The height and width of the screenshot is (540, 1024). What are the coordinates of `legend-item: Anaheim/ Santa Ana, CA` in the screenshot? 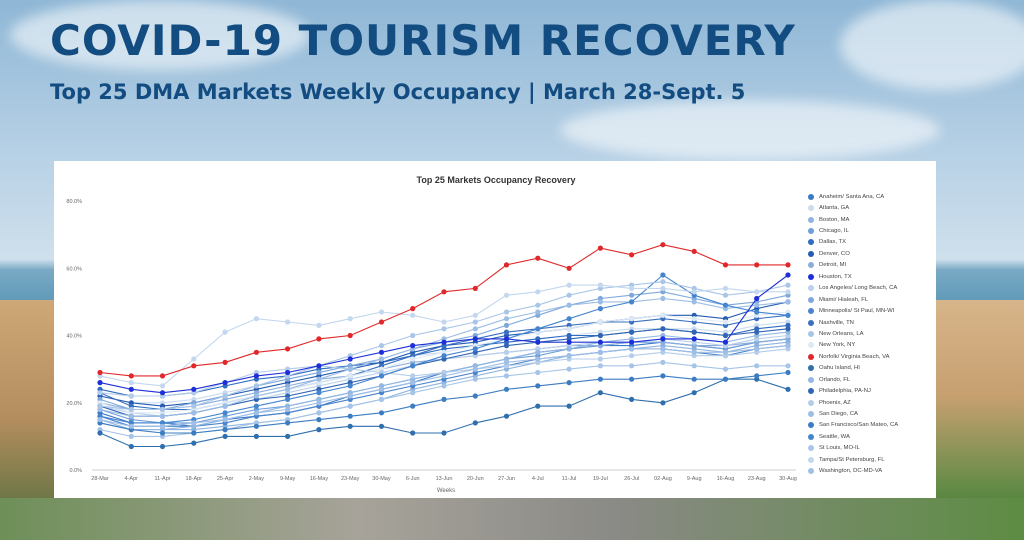 It's located at (871, 196).